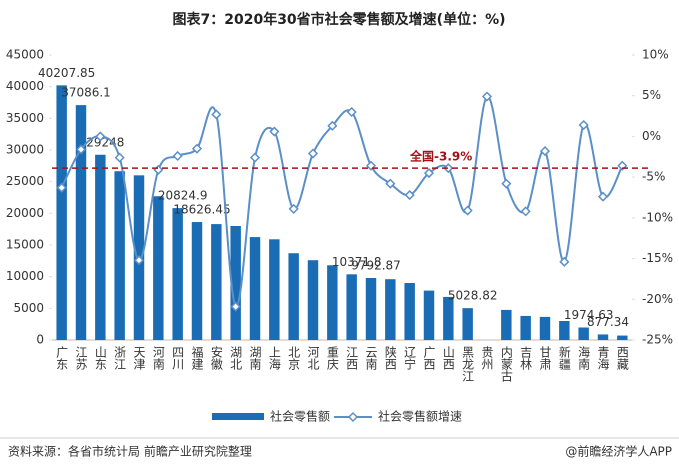 The height and width of the screenshot is (474, 679). Describe the element at coordinates (618, 451) in the screenshot. I see `credit: @前瞻经济学人APP` at that location.